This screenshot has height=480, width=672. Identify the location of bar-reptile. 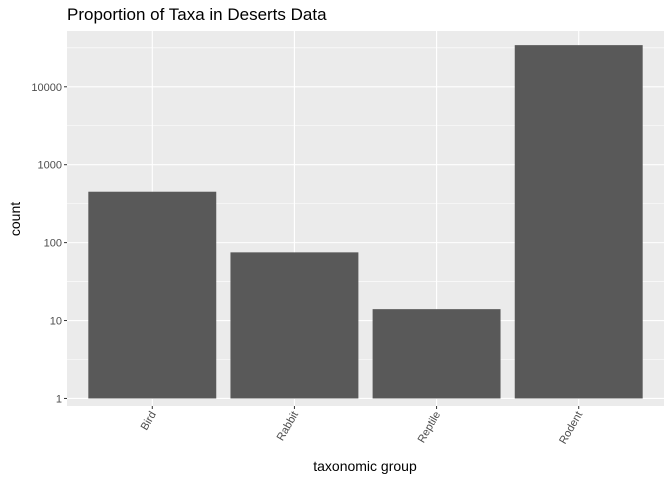
(436, 354).